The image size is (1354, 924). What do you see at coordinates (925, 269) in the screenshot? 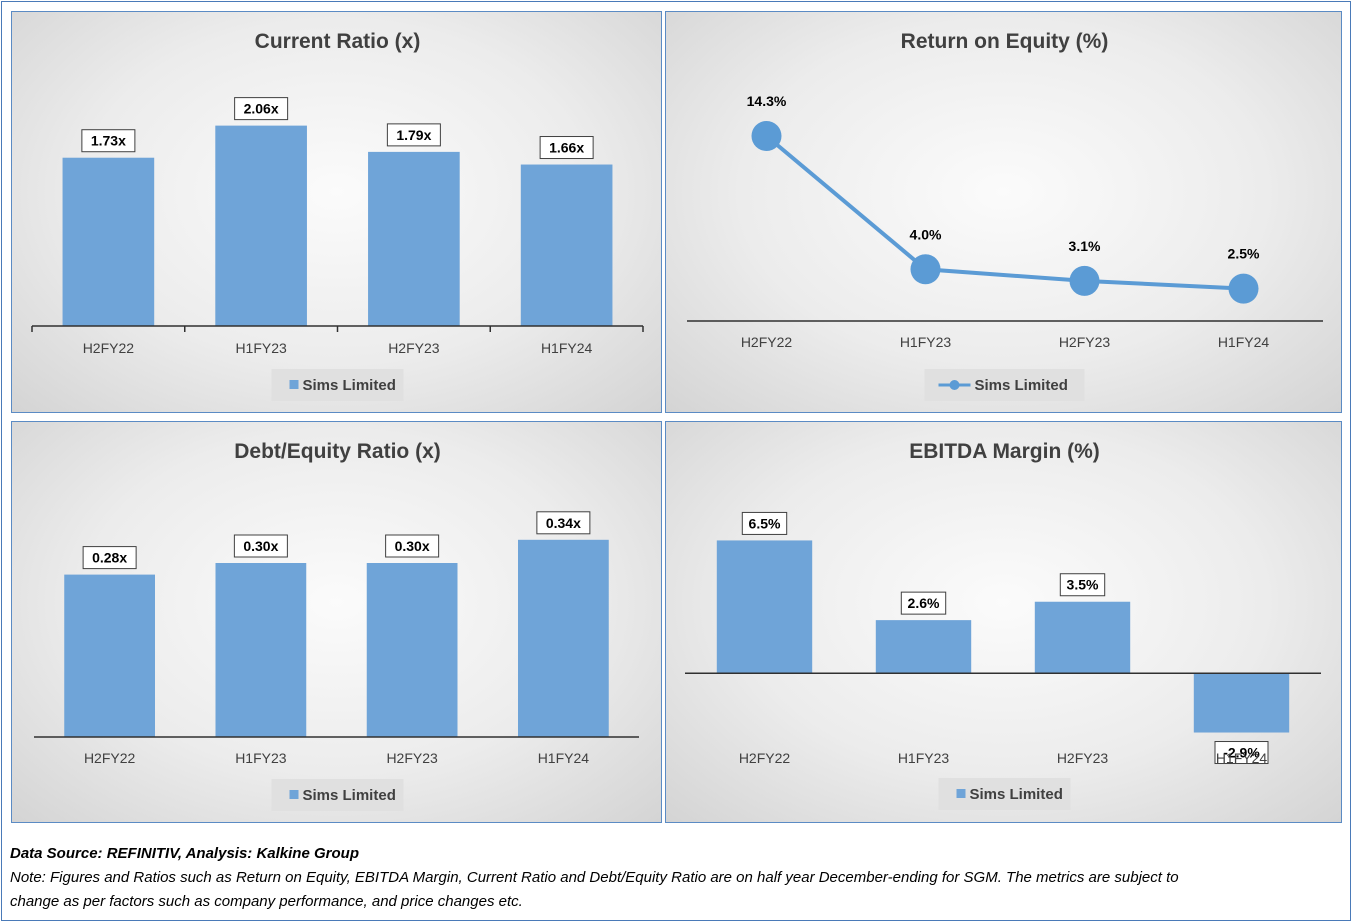
I see `point-h1fy23` at bounding box center [925, 269].